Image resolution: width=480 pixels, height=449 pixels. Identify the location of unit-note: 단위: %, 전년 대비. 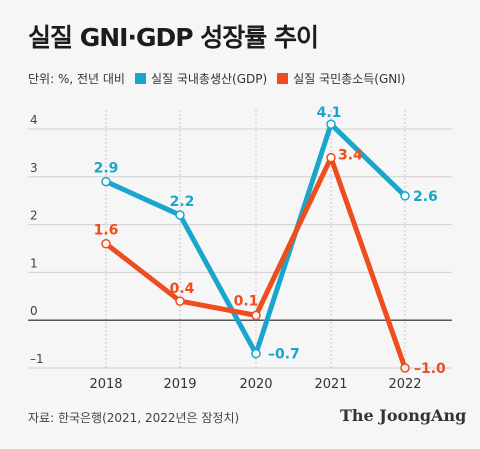
(76, 79).